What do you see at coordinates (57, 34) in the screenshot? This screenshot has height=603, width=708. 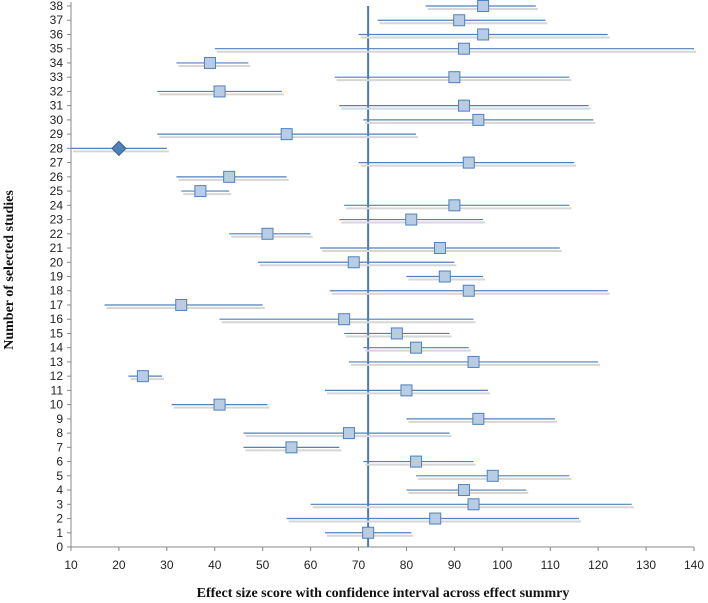 I see `y-tick-label: 36` at bounding box center [57, 34].